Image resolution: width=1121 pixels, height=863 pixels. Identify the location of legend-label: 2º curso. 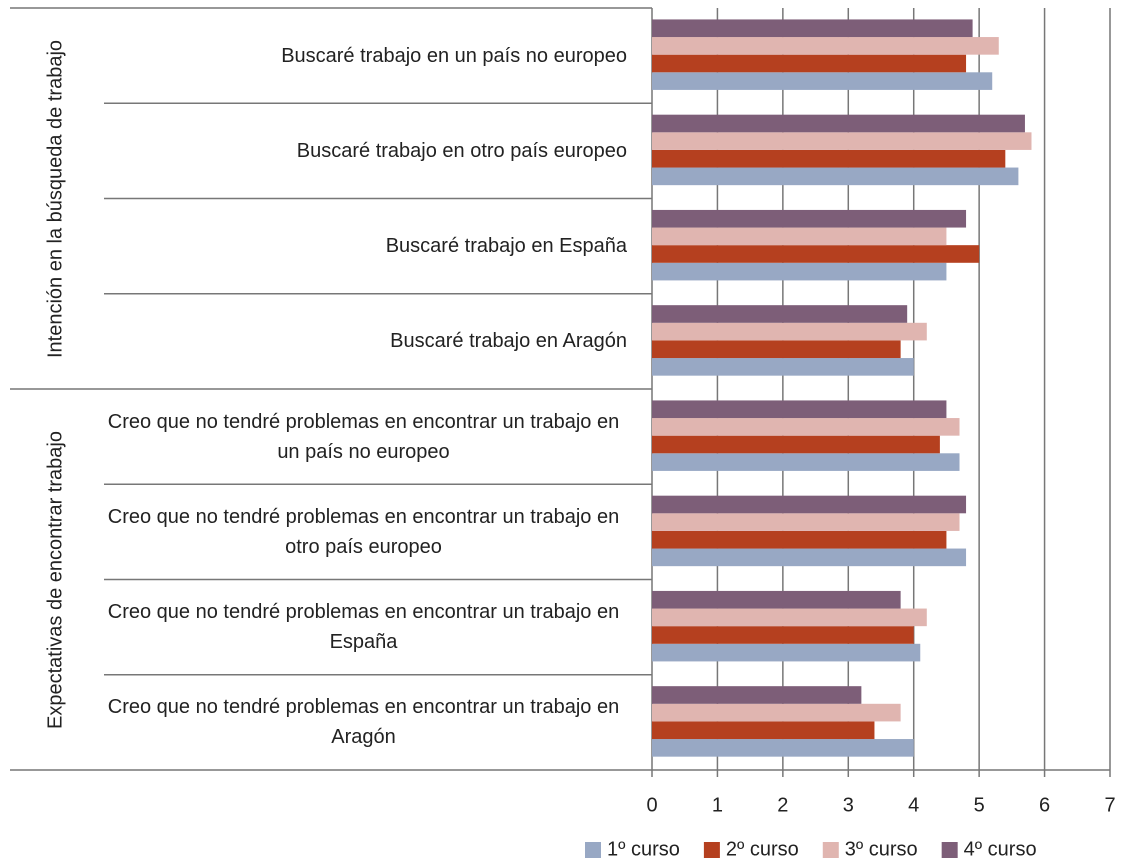
(762, 849).